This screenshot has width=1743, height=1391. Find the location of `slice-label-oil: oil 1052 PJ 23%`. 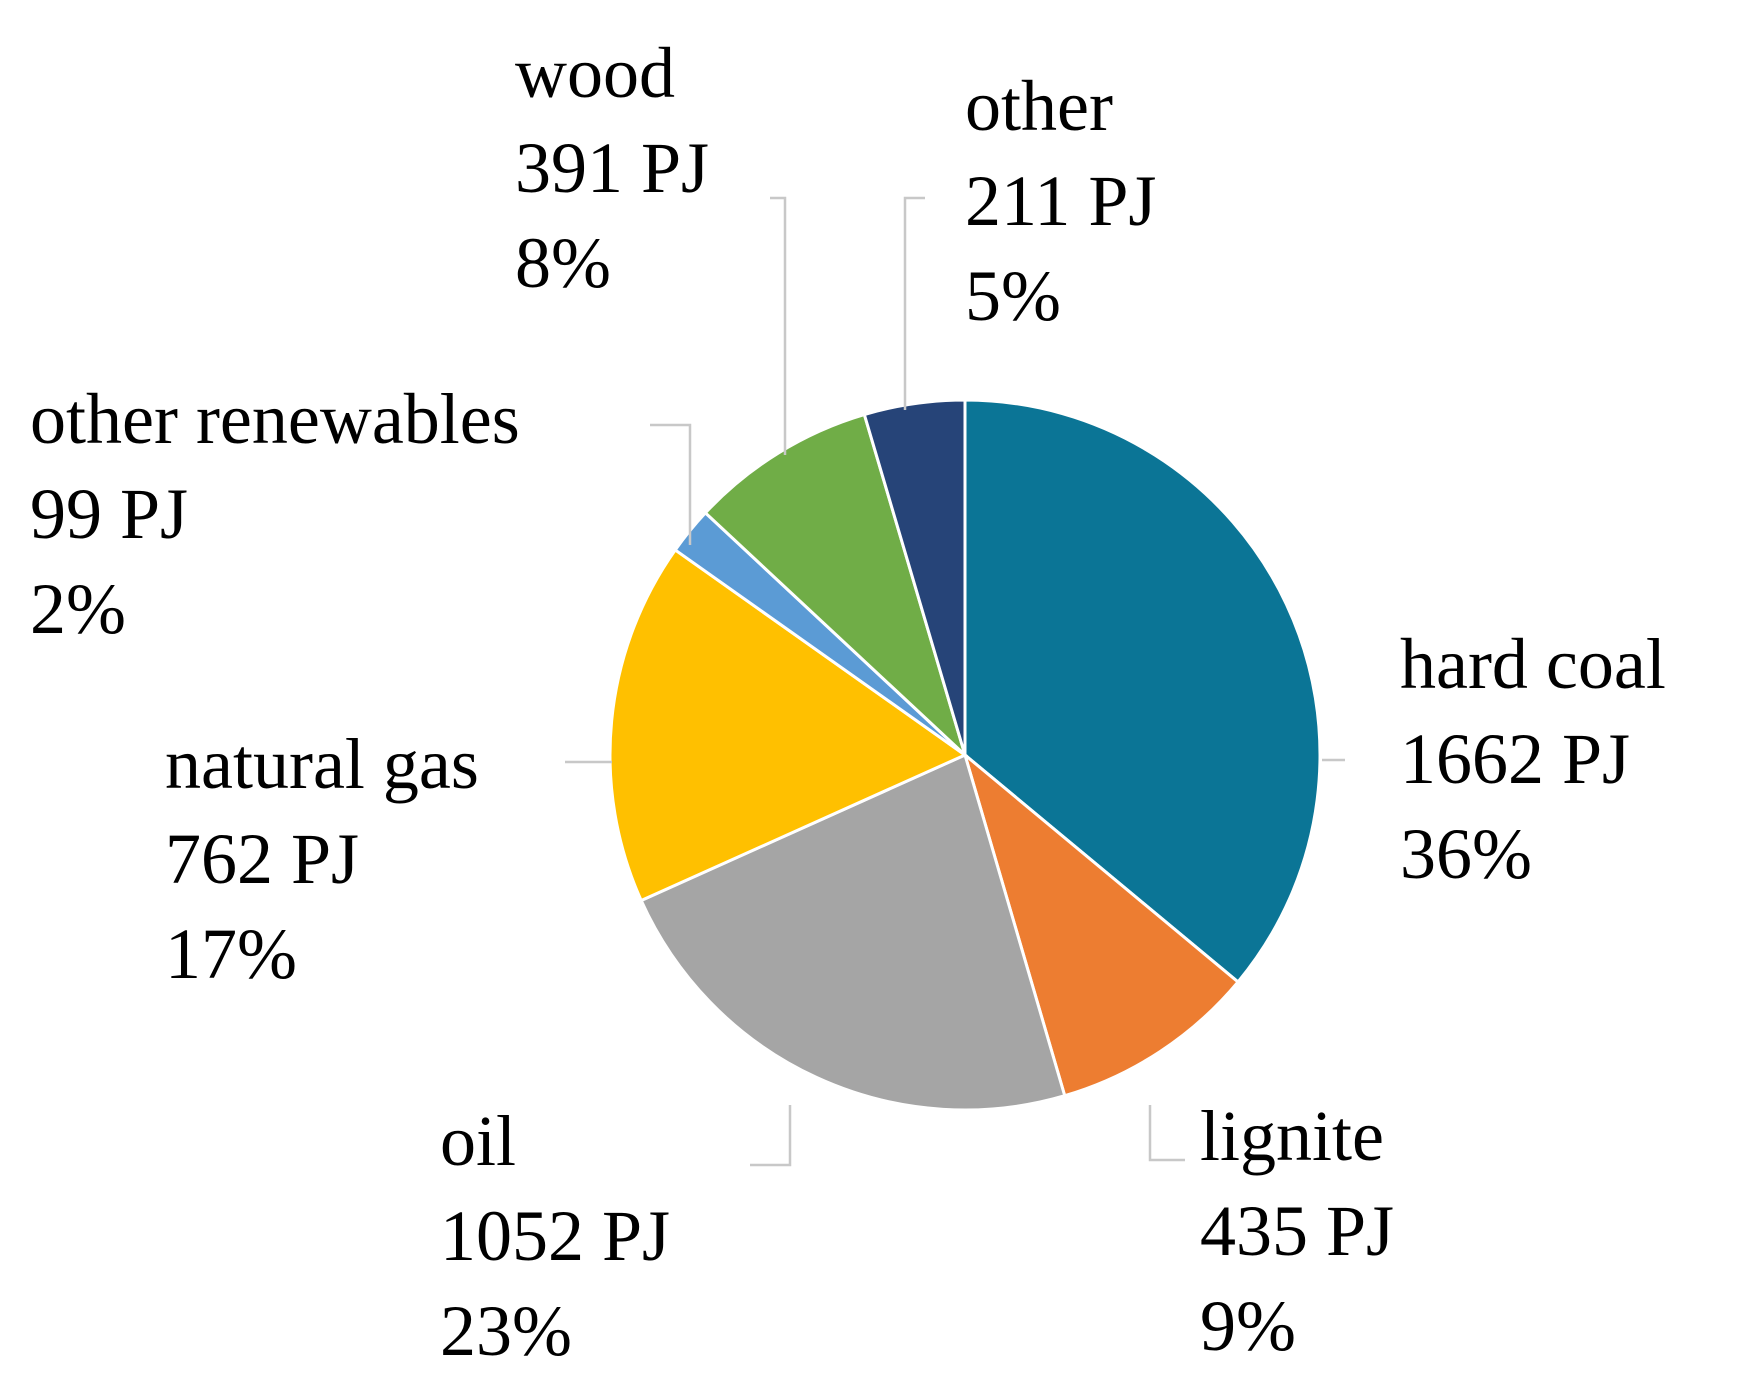

slice-label-oil: oil 1052 PJ 23% is located at coordinates (555, 1236).